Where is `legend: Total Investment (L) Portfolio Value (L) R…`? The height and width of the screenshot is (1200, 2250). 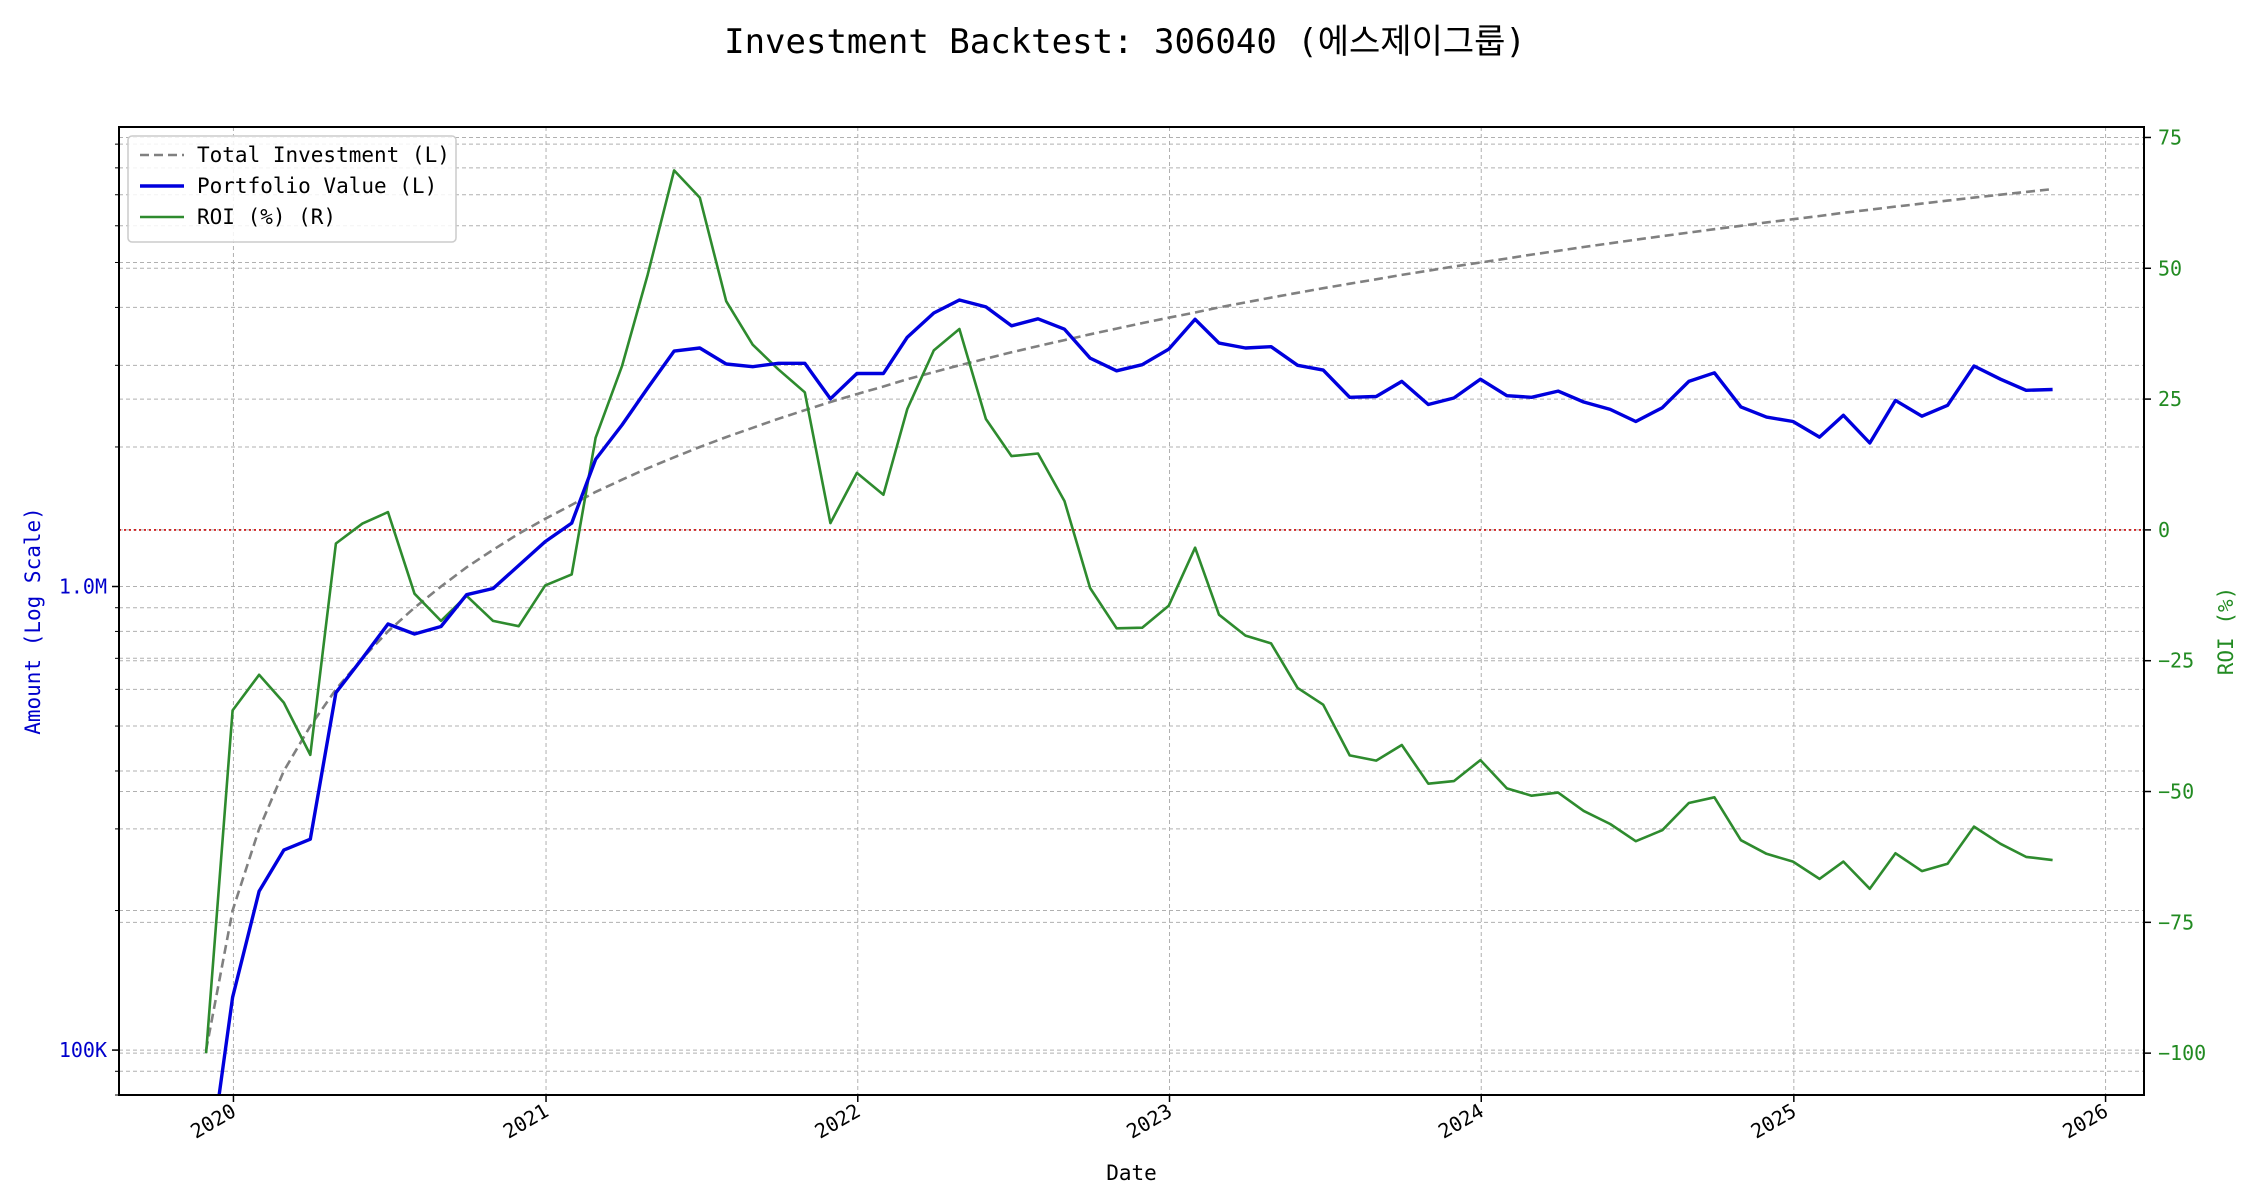
legend: Total Investment (L) Portfolio Value (L) R… is located at coordinates (292, 189).